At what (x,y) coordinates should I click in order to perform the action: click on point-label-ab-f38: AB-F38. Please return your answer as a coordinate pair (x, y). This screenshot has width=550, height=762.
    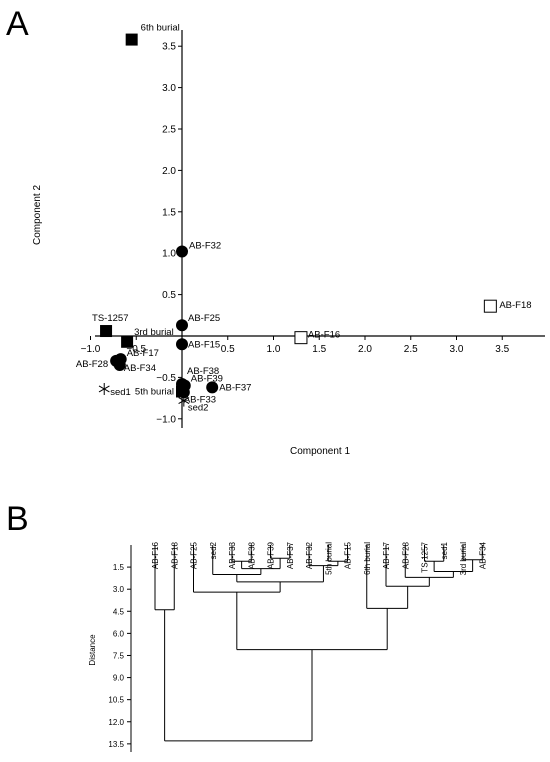
    Looking at the image, I should click on (203, 371).